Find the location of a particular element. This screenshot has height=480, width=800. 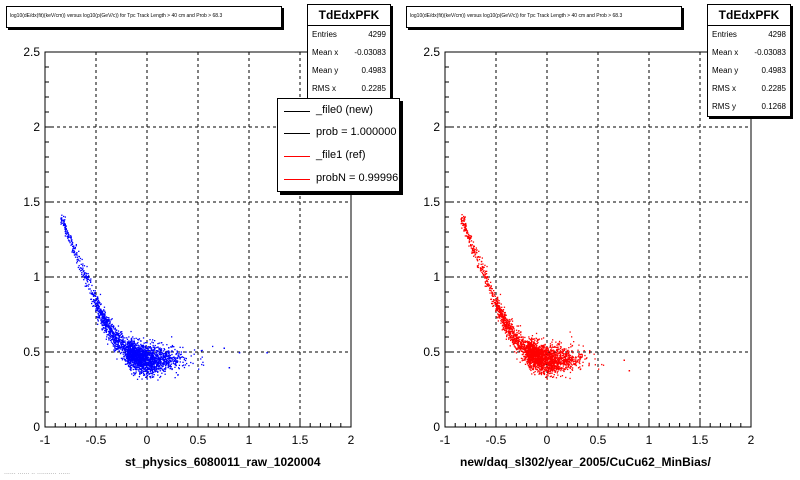

right-data-points is located at coordinates (545, 297).